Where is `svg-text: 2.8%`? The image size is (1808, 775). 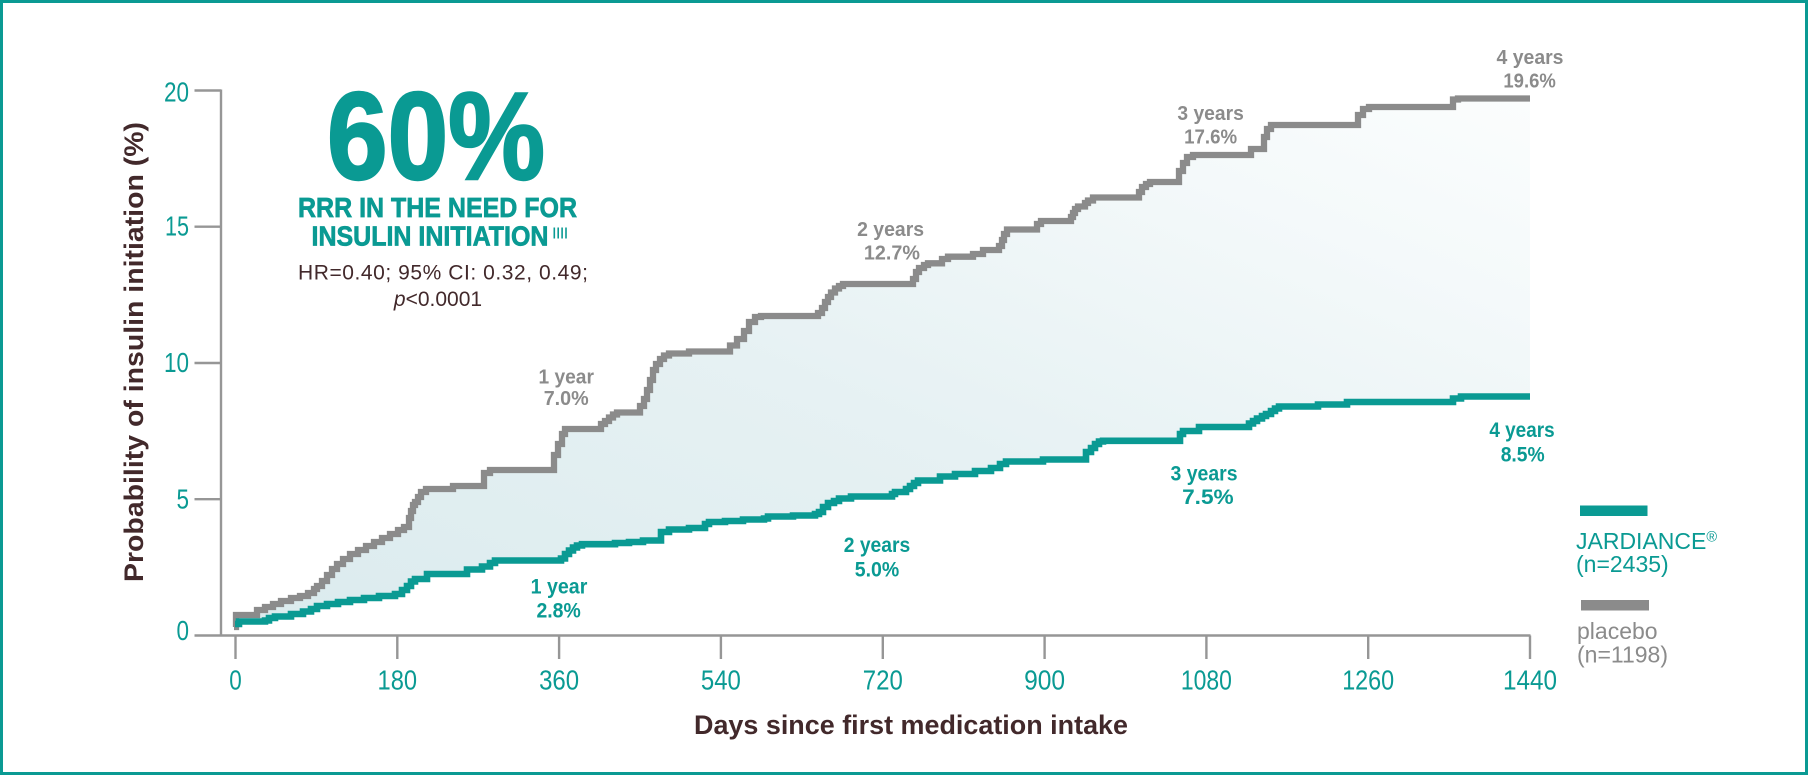
svg-text: 2.8% is located at coordinates (558, 610).